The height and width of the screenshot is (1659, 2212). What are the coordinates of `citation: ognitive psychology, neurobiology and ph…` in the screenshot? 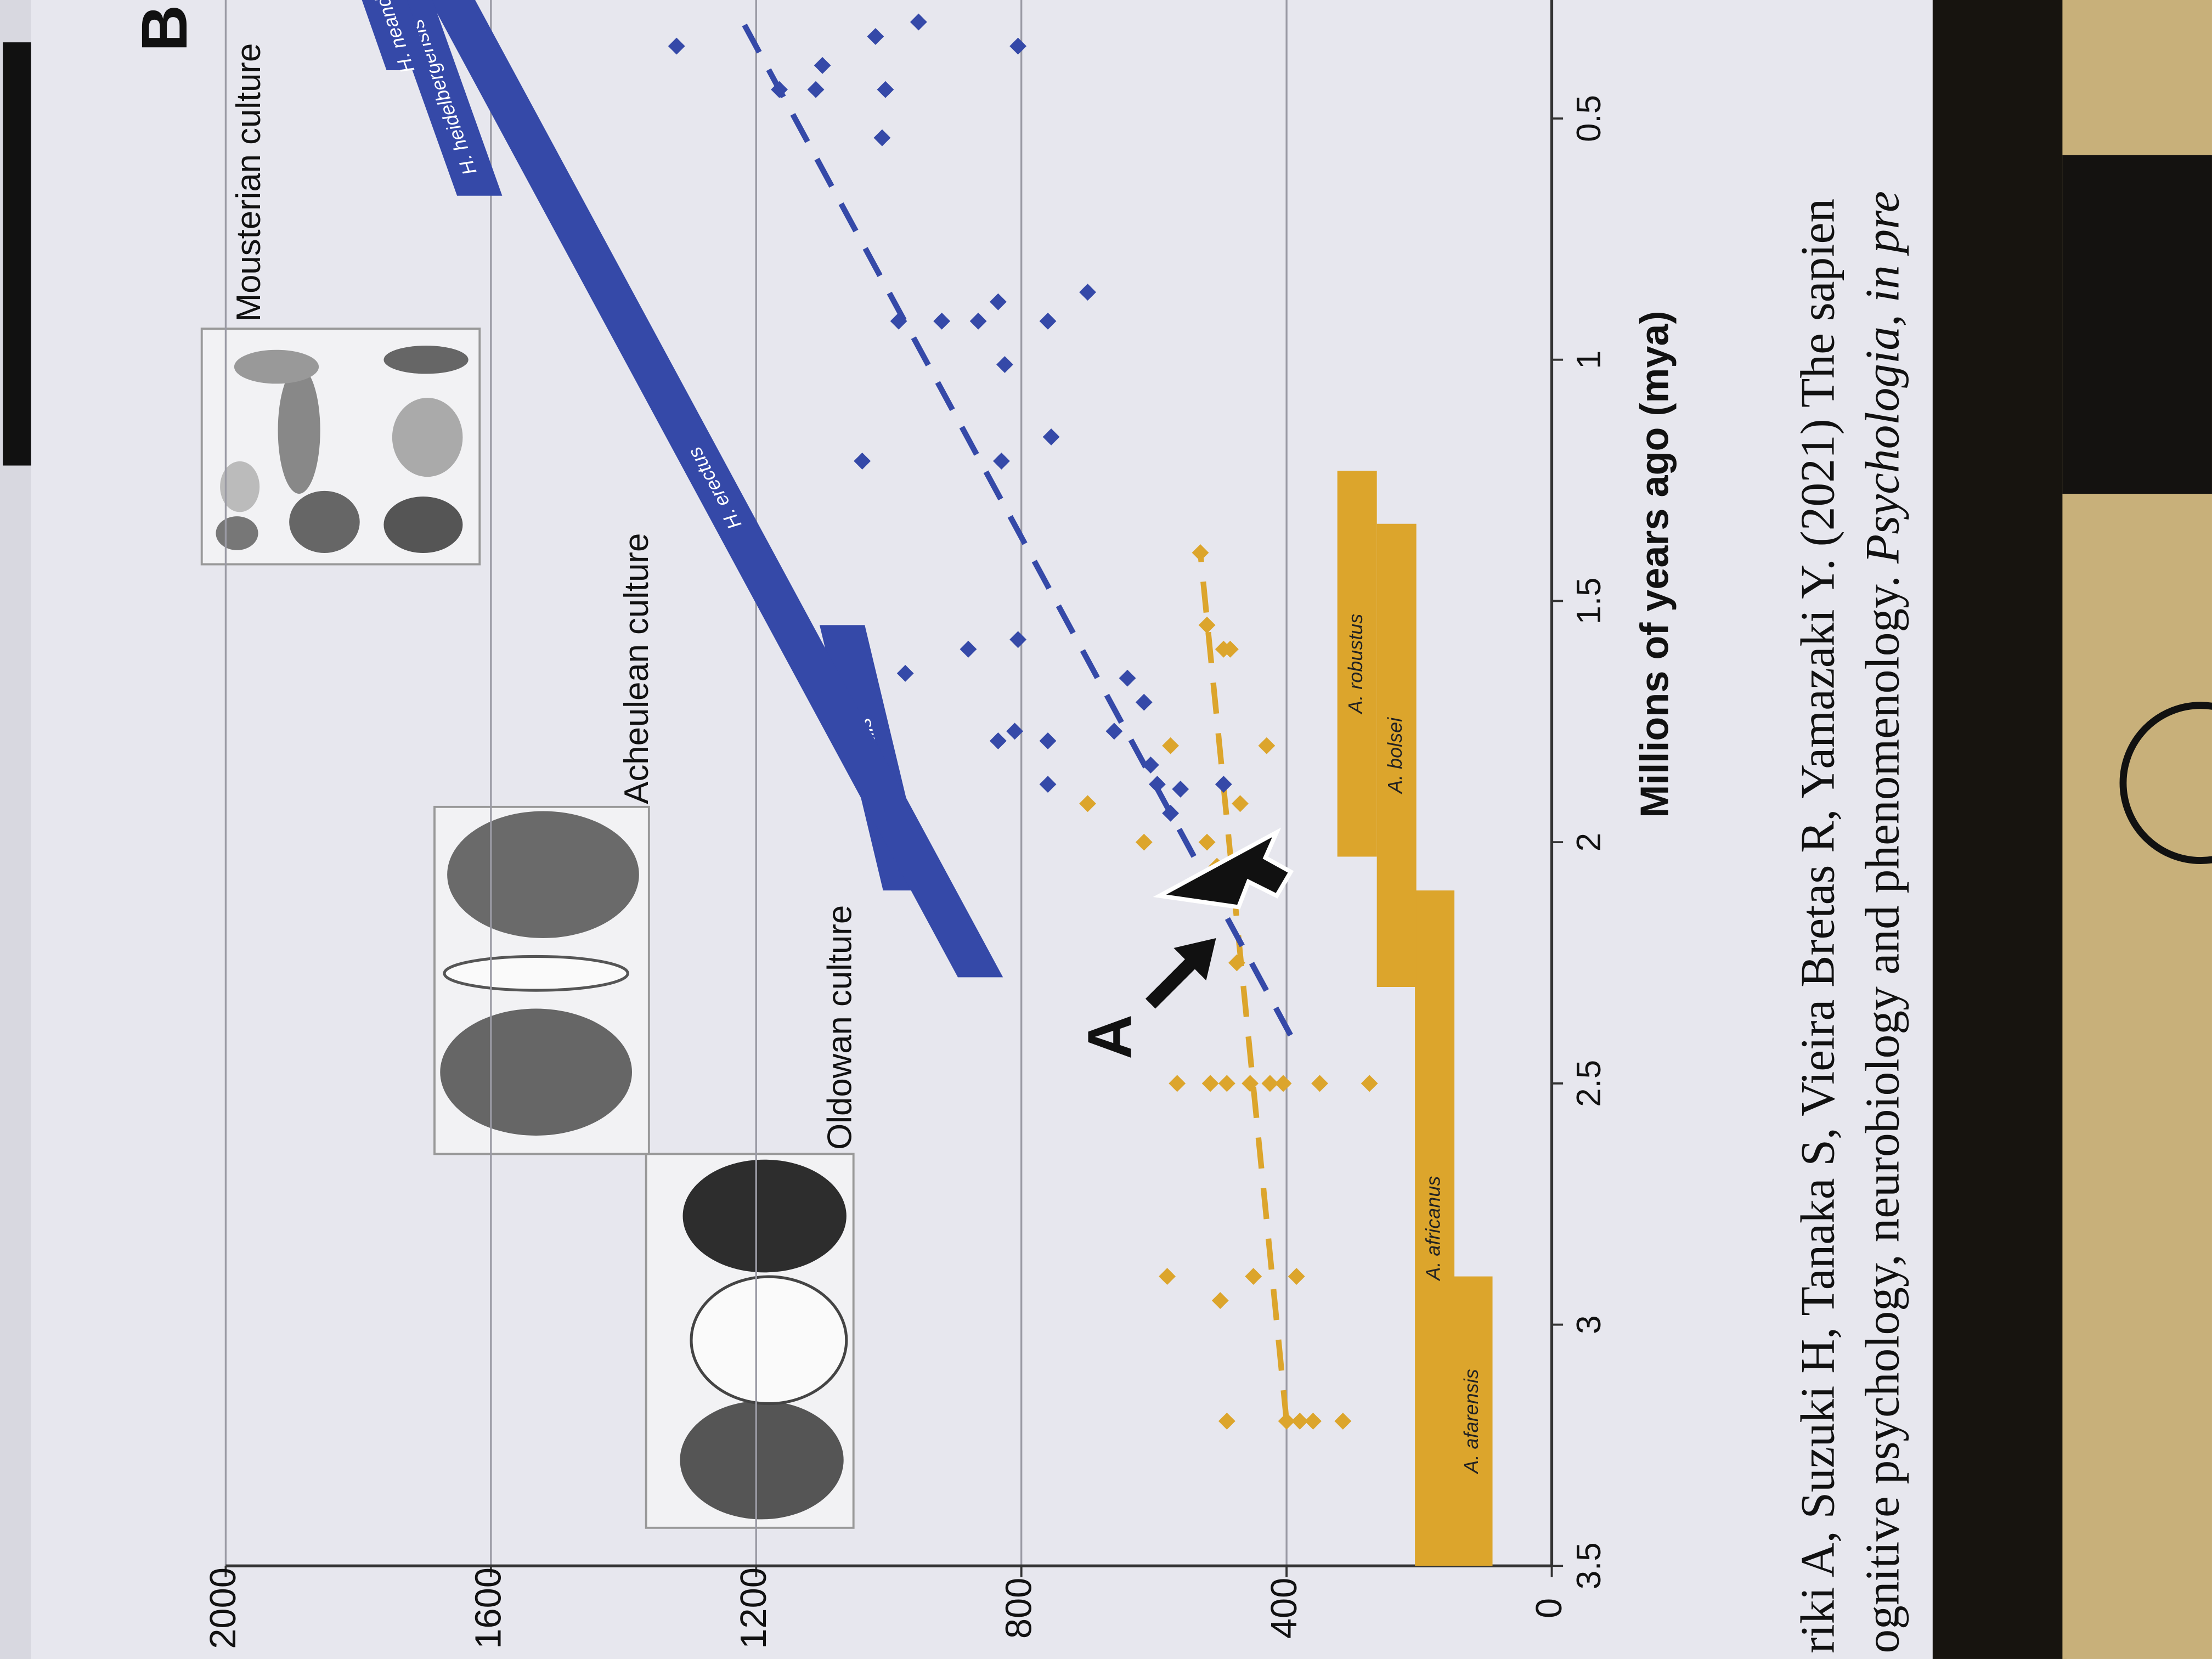 It's located at (1882, 922).